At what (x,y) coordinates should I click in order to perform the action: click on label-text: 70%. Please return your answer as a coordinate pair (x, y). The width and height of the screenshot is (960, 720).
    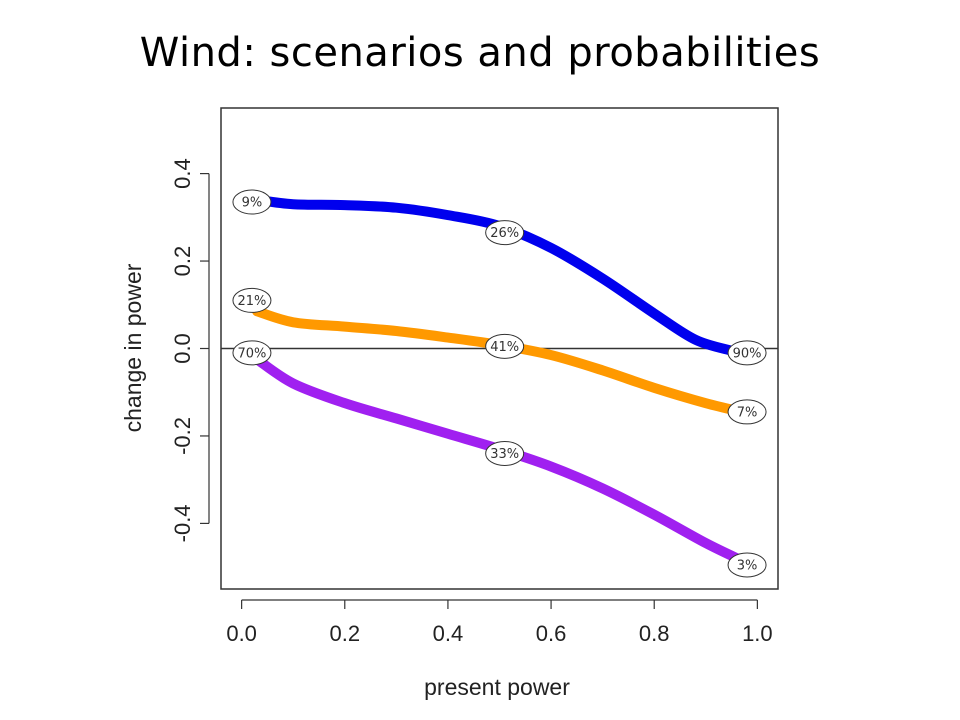
    Looking at the image, I should click on (251, 353).